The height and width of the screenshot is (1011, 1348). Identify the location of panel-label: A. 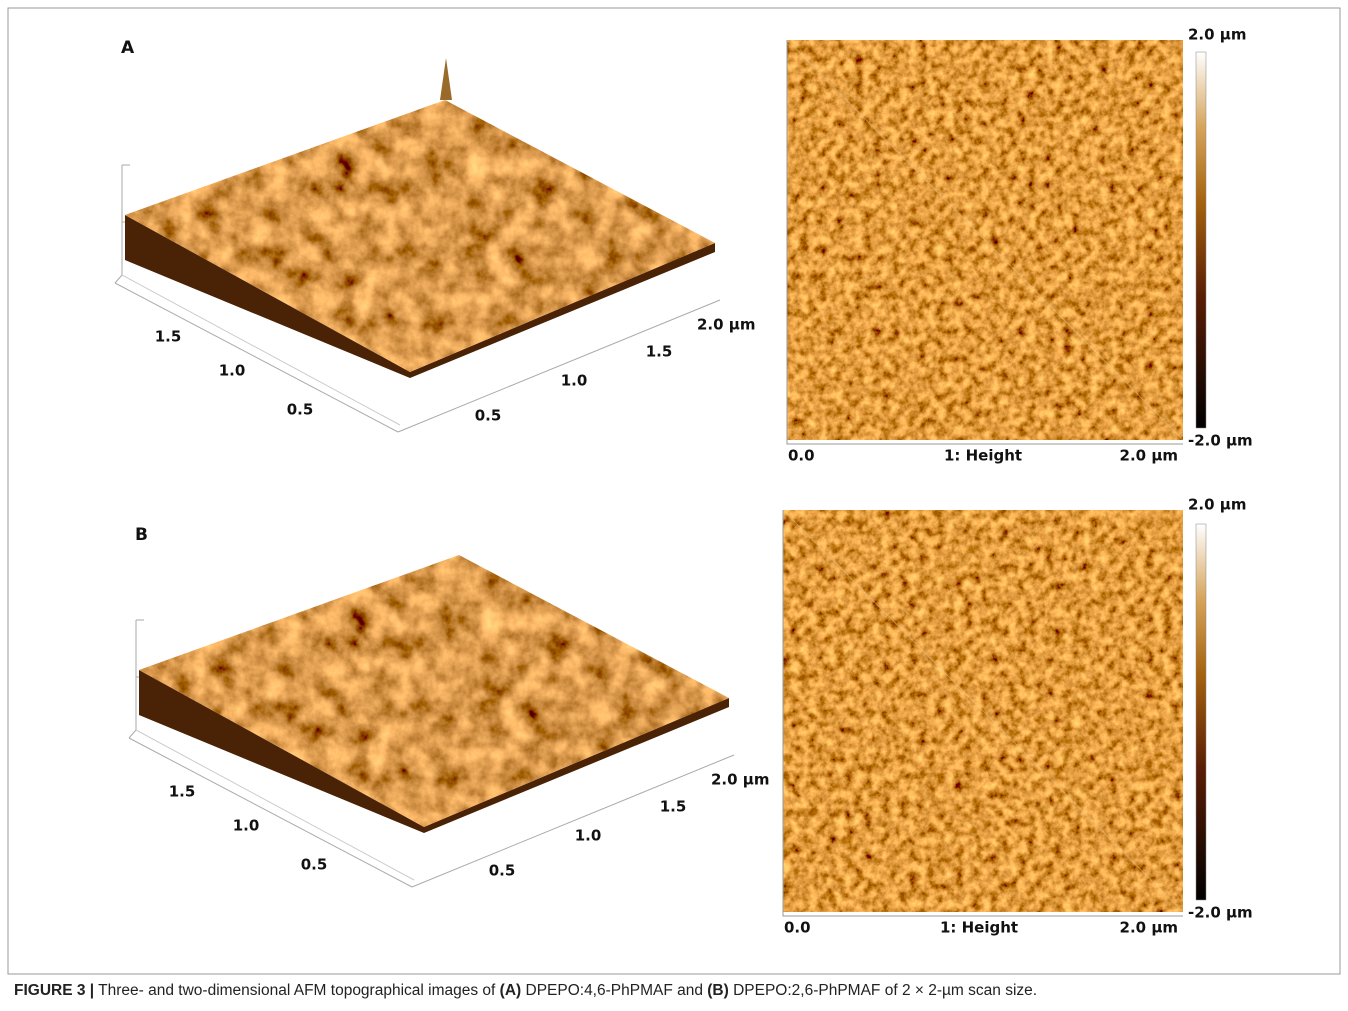
(128, 48).